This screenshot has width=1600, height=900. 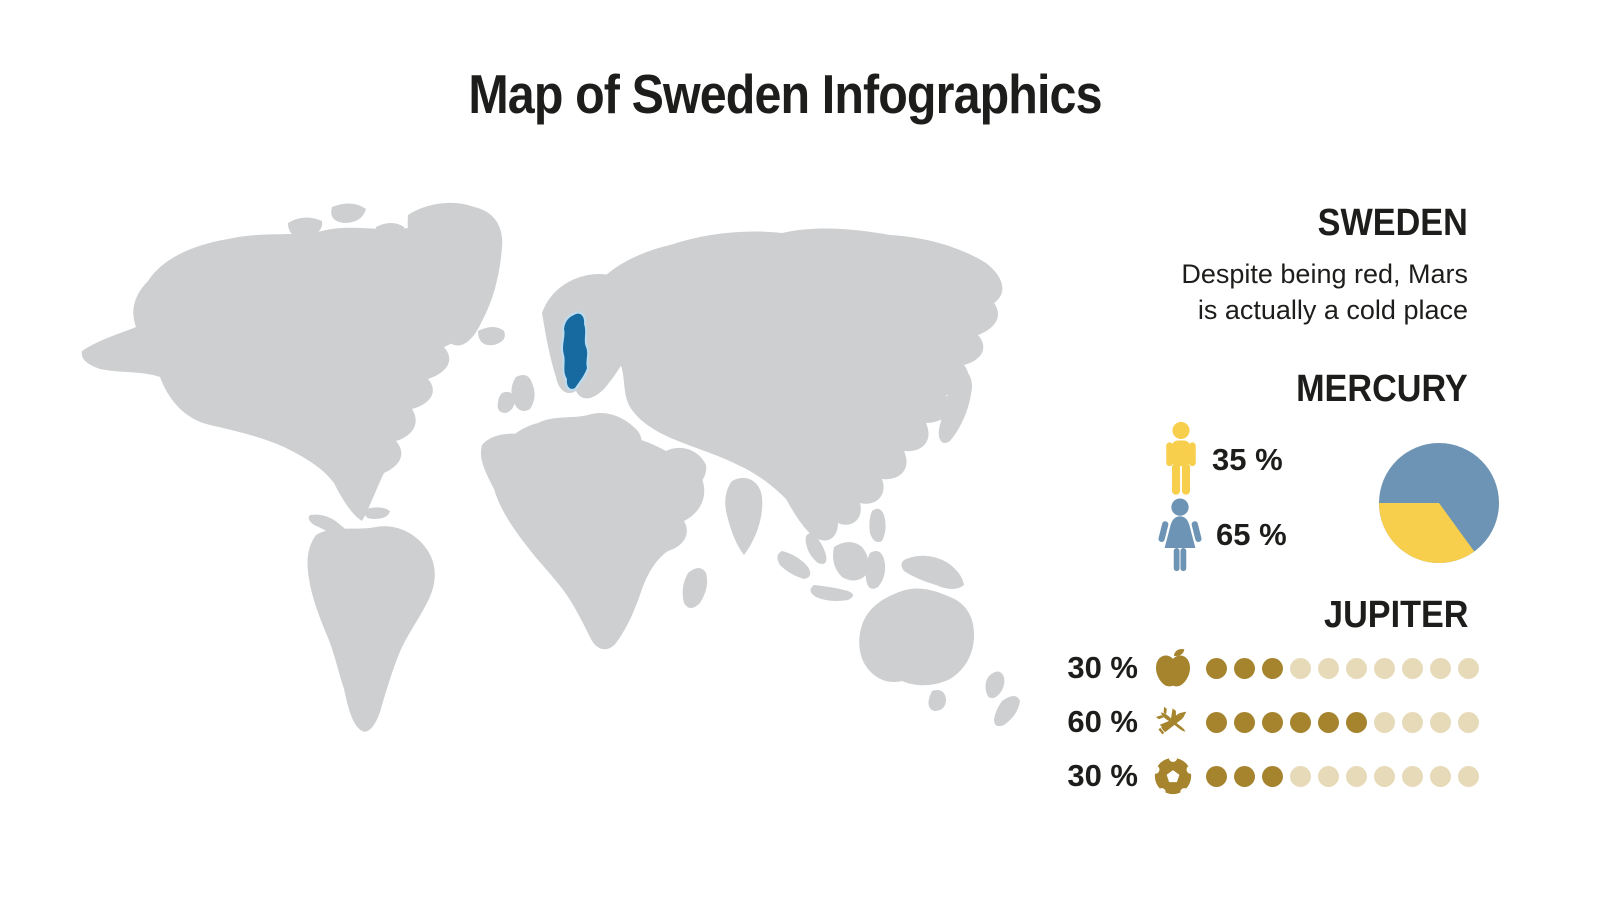 I want to click on new-zealand-north, so click(x=995, y=685).